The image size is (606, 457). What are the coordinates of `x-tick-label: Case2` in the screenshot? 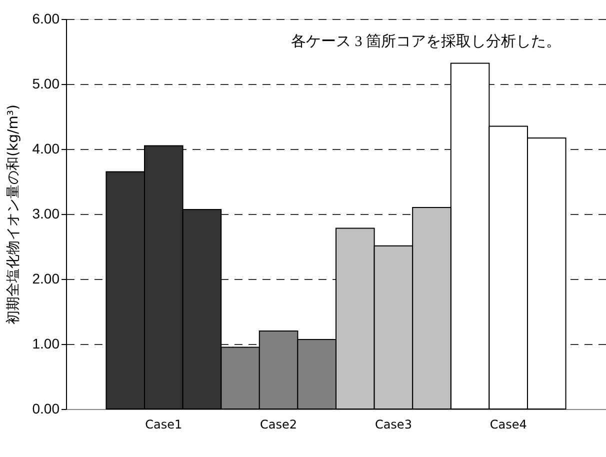 It's located at (279, 425).